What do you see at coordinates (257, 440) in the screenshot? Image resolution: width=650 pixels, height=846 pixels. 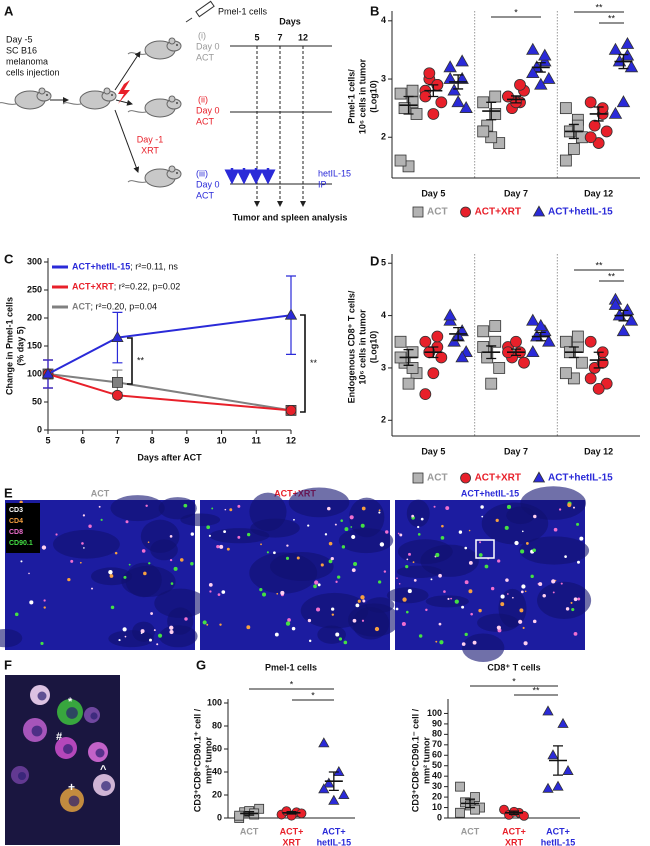 I see `x-tick-label: 11` at bounding box center [257, 440].